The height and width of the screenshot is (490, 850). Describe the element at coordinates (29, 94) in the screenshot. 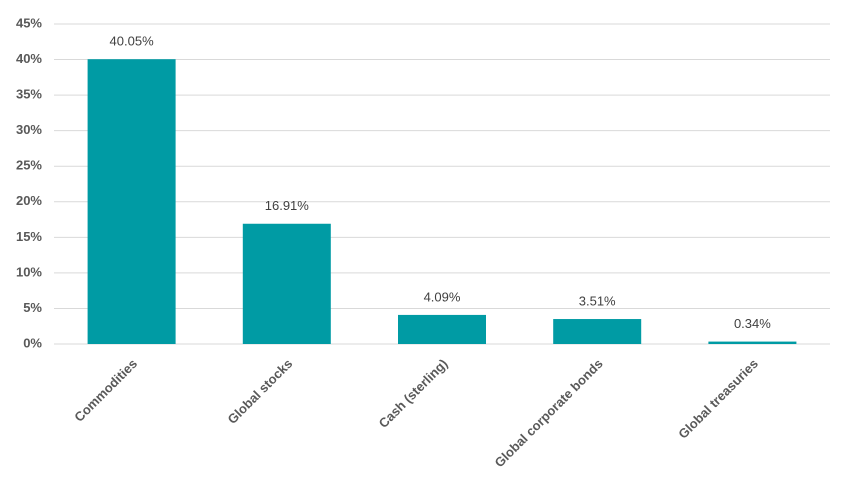

I see `y-tick-label: 35%` at that location.